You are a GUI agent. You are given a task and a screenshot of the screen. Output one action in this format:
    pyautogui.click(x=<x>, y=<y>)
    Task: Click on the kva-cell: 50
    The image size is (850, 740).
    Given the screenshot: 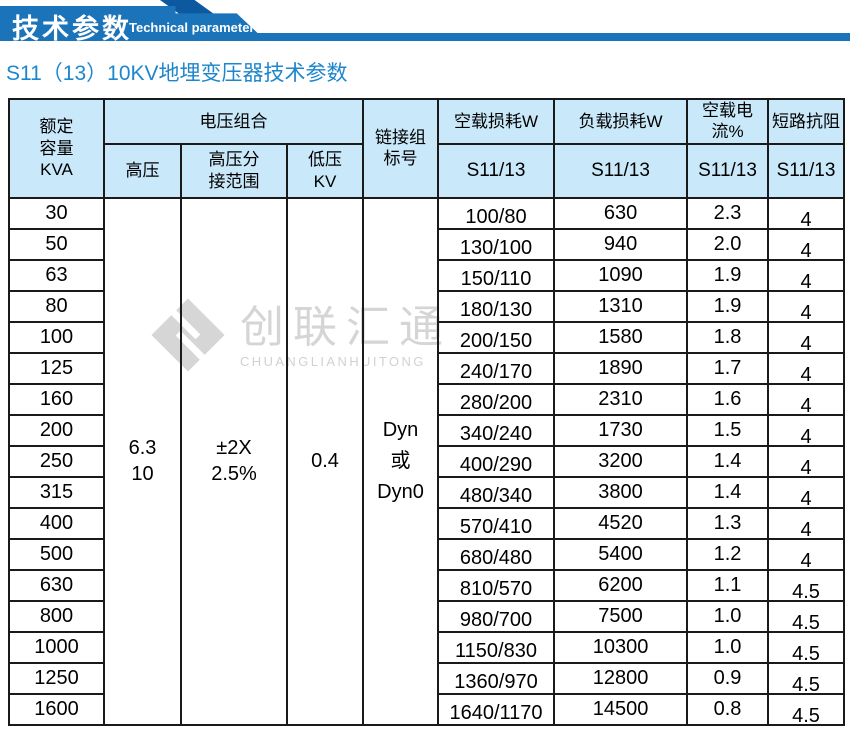 What is the action you would take?
    pyautogui.click(x=56, y=244)
    